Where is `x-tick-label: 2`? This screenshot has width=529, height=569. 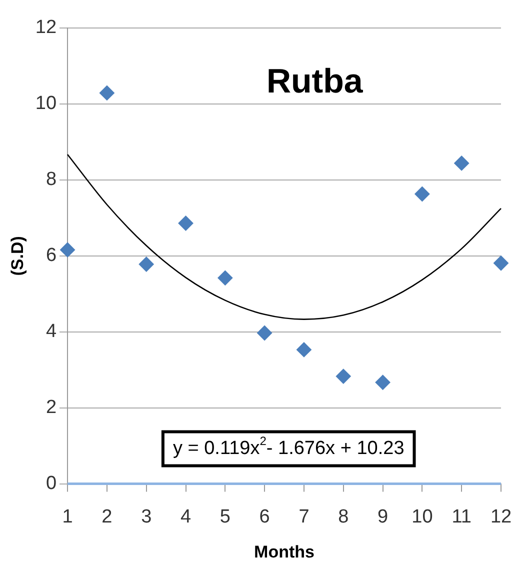 x-tick-label: 2 is located at coordinates (107, 517).